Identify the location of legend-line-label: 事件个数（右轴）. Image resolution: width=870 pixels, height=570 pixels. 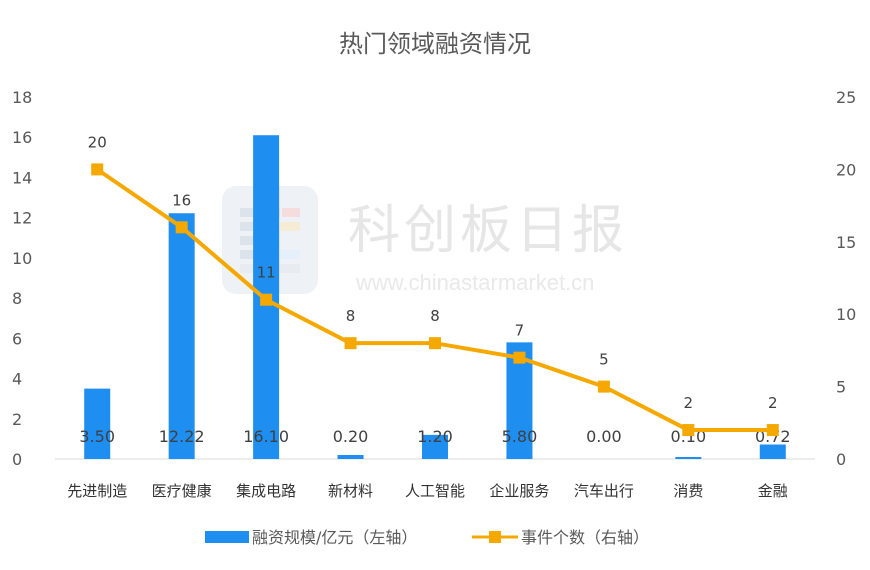
(585, 537).